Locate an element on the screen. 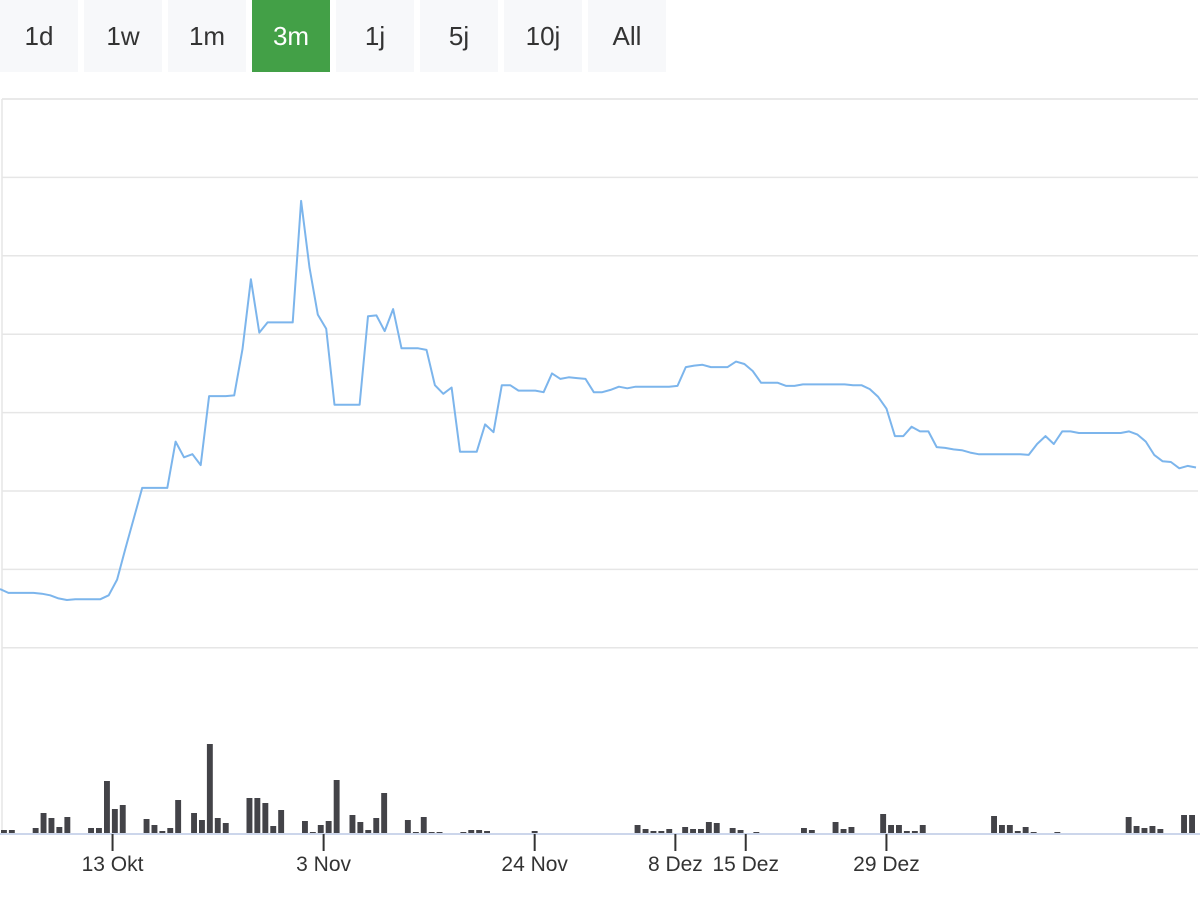 The height and width of the screenshot is (900, 1200). range-button-5j: 5j is located at coordinates (459, 36).